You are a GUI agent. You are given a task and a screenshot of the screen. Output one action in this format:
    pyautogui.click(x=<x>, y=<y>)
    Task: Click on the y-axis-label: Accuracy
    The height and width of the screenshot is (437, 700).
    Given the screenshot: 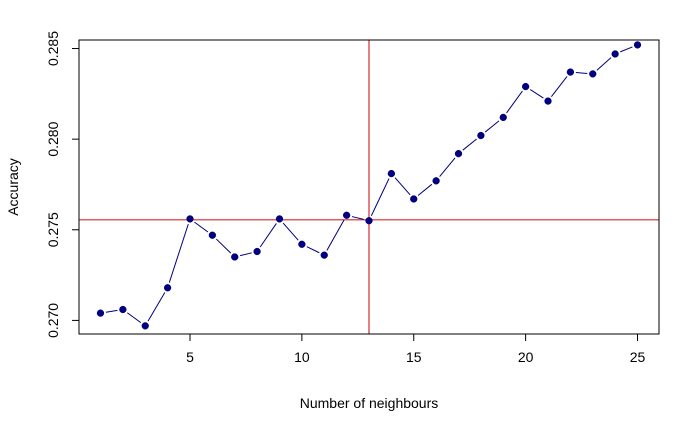 What is the action you would take?
    pyautogui.click(x=13, y=187)
    